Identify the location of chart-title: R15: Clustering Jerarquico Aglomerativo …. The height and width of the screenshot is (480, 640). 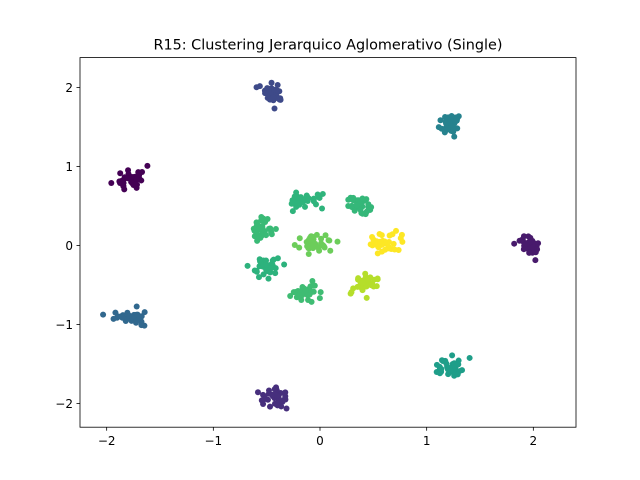
(327, 46).